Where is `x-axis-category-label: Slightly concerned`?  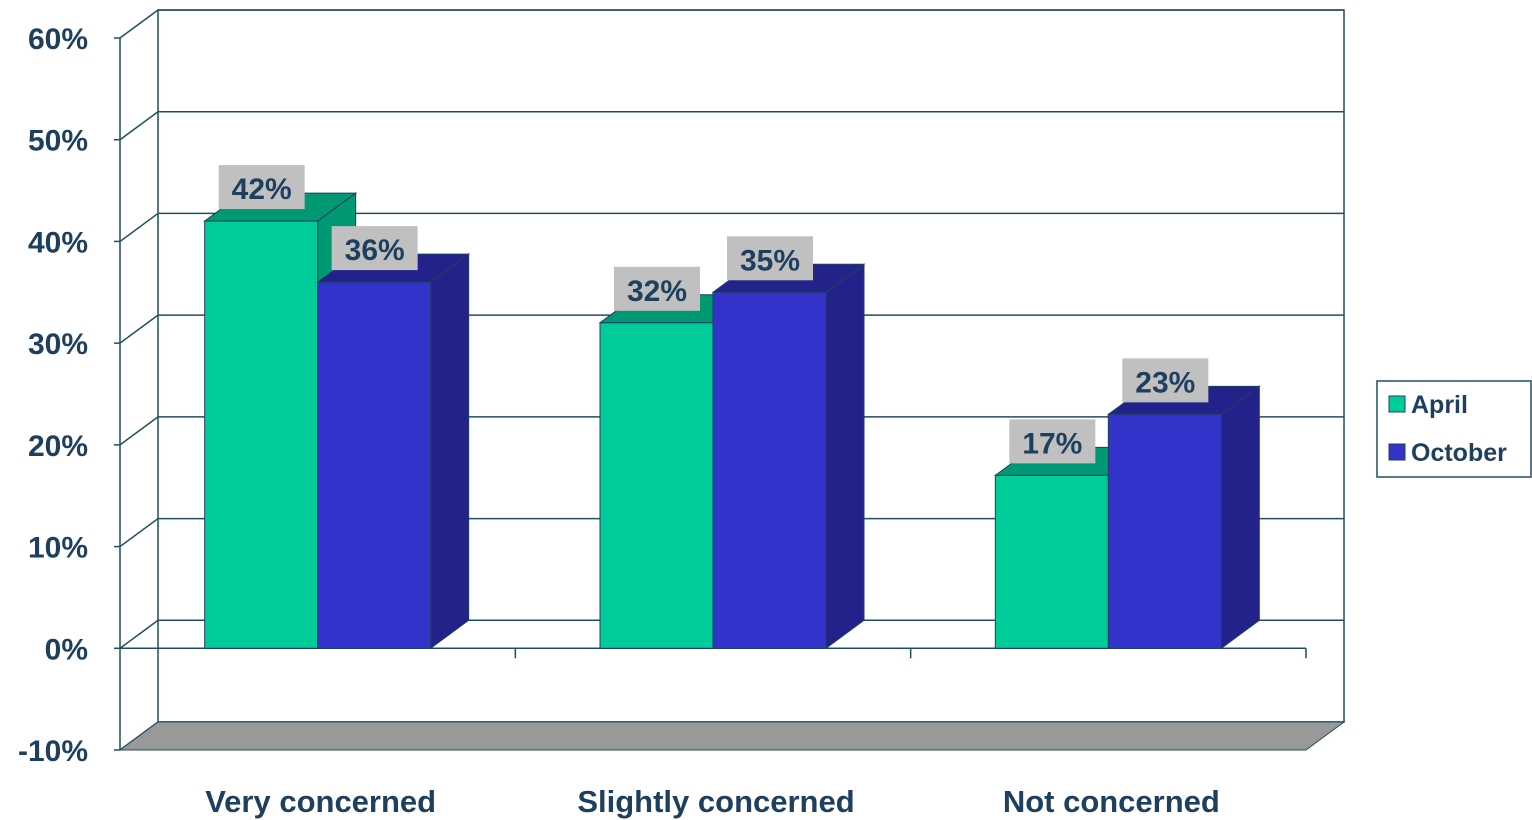
x-axis-category-label: Slightly concerned is located at coordinates (715, 801).